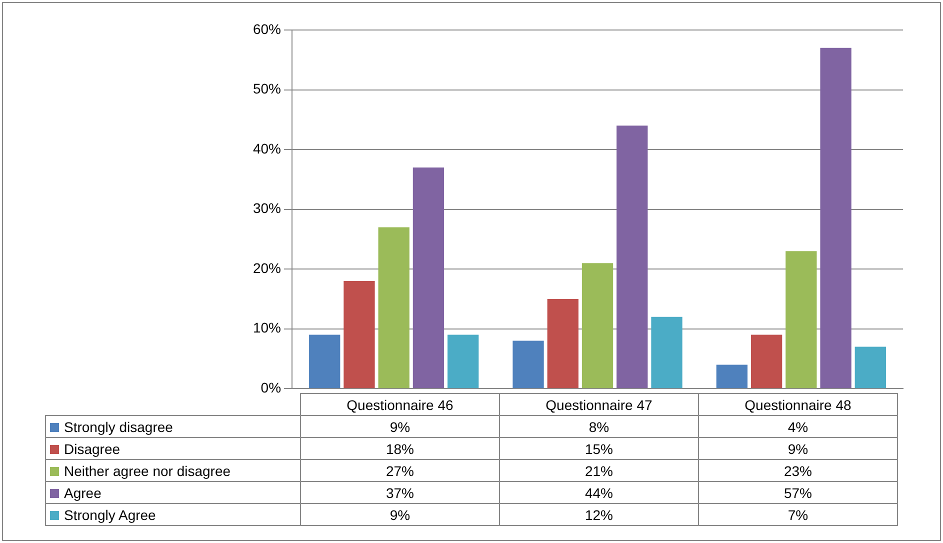  I want to click on legend-label: Strongly disagree, so click(173, 427).